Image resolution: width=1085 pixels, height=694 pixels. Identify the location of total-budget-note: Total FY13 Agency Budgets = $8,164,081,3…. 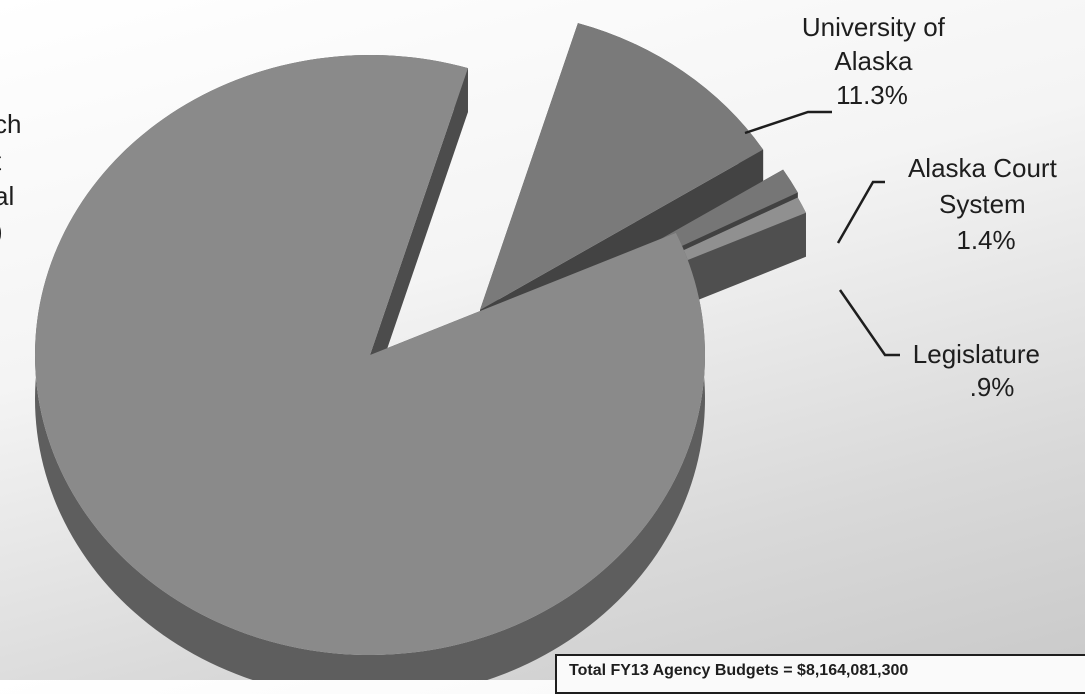
(820, 674).